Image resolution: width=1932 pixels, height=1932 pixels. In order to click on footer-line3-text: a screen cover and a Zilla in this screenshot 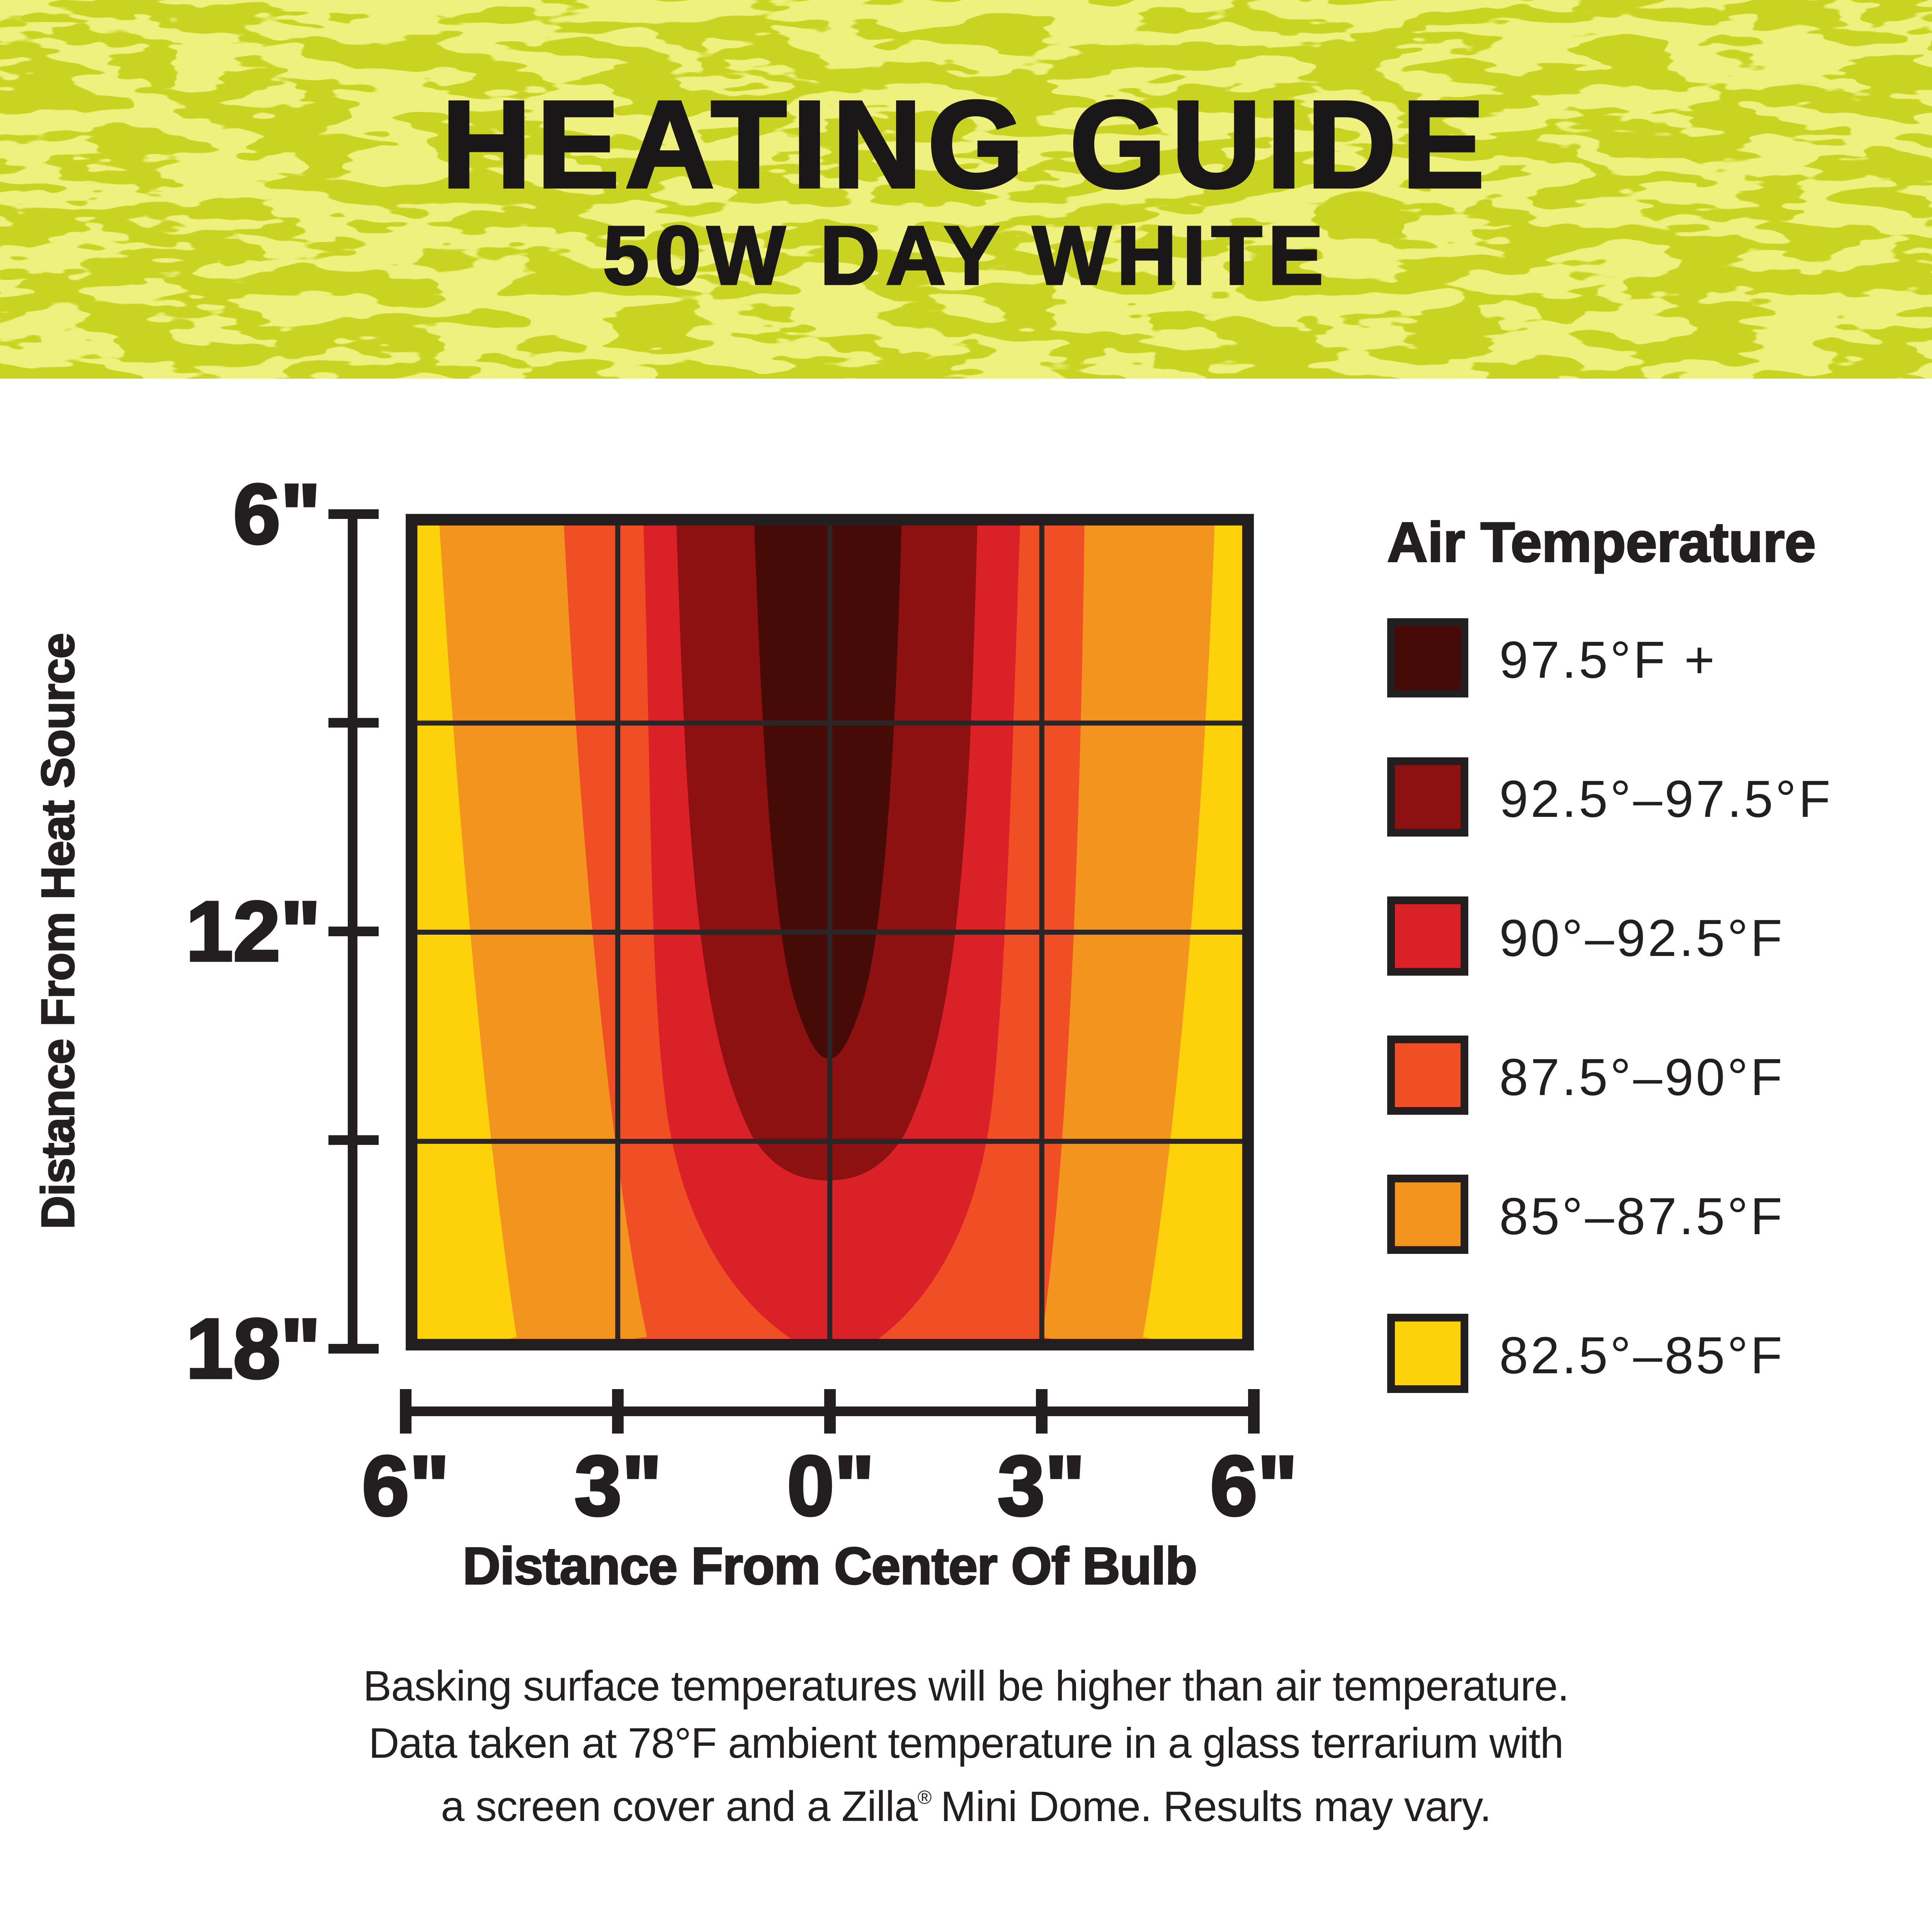, I will do `click(680, 1806)`.